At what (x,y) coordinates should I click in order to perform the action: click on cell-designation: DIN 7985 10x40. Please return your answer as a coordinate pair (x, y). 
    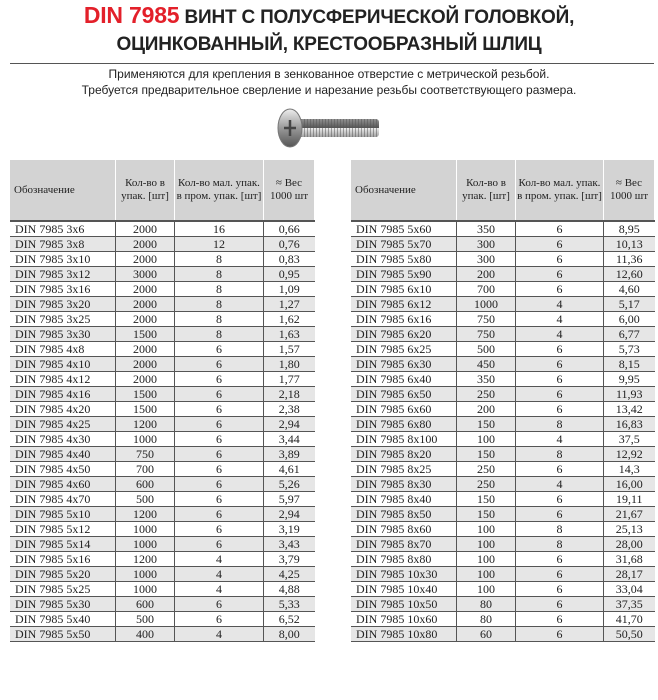
    Looking at the image, I should click on (404, 589).